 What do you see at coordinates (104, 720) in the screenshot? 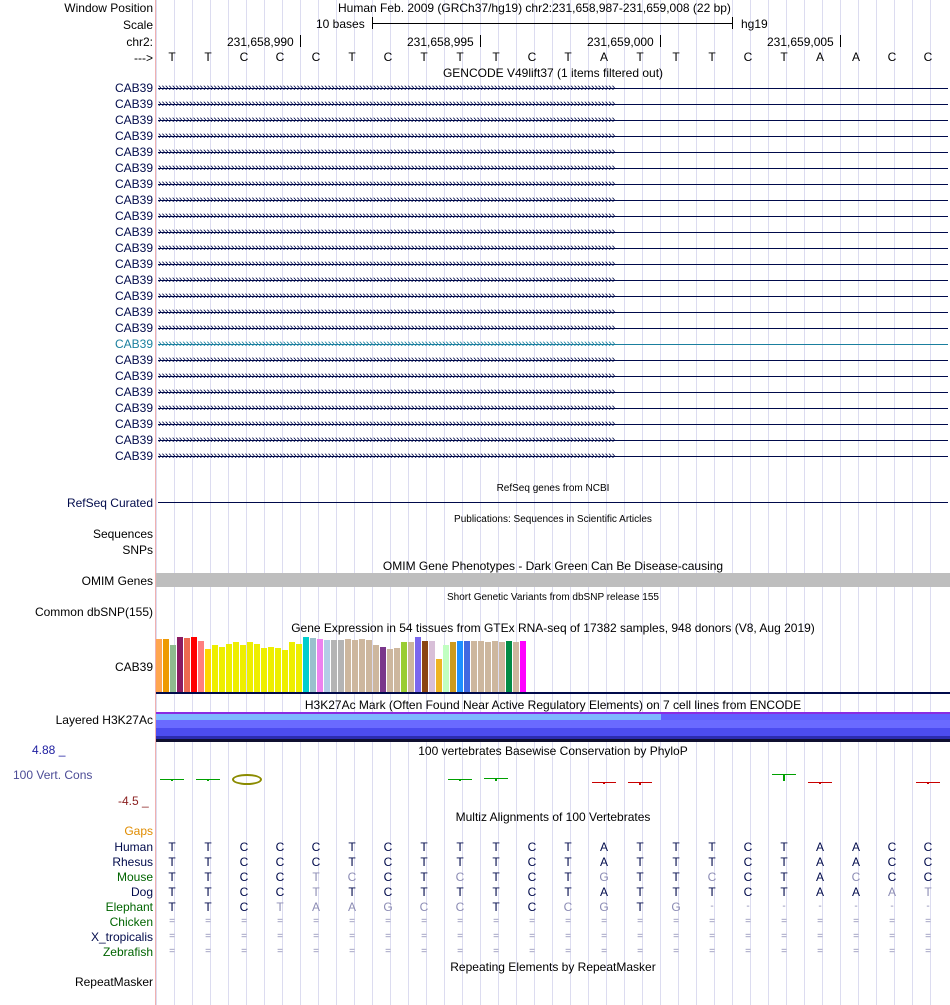
I see `h3k27ac-label: Layered H3K27Ac` at bounding box center [104, 720].